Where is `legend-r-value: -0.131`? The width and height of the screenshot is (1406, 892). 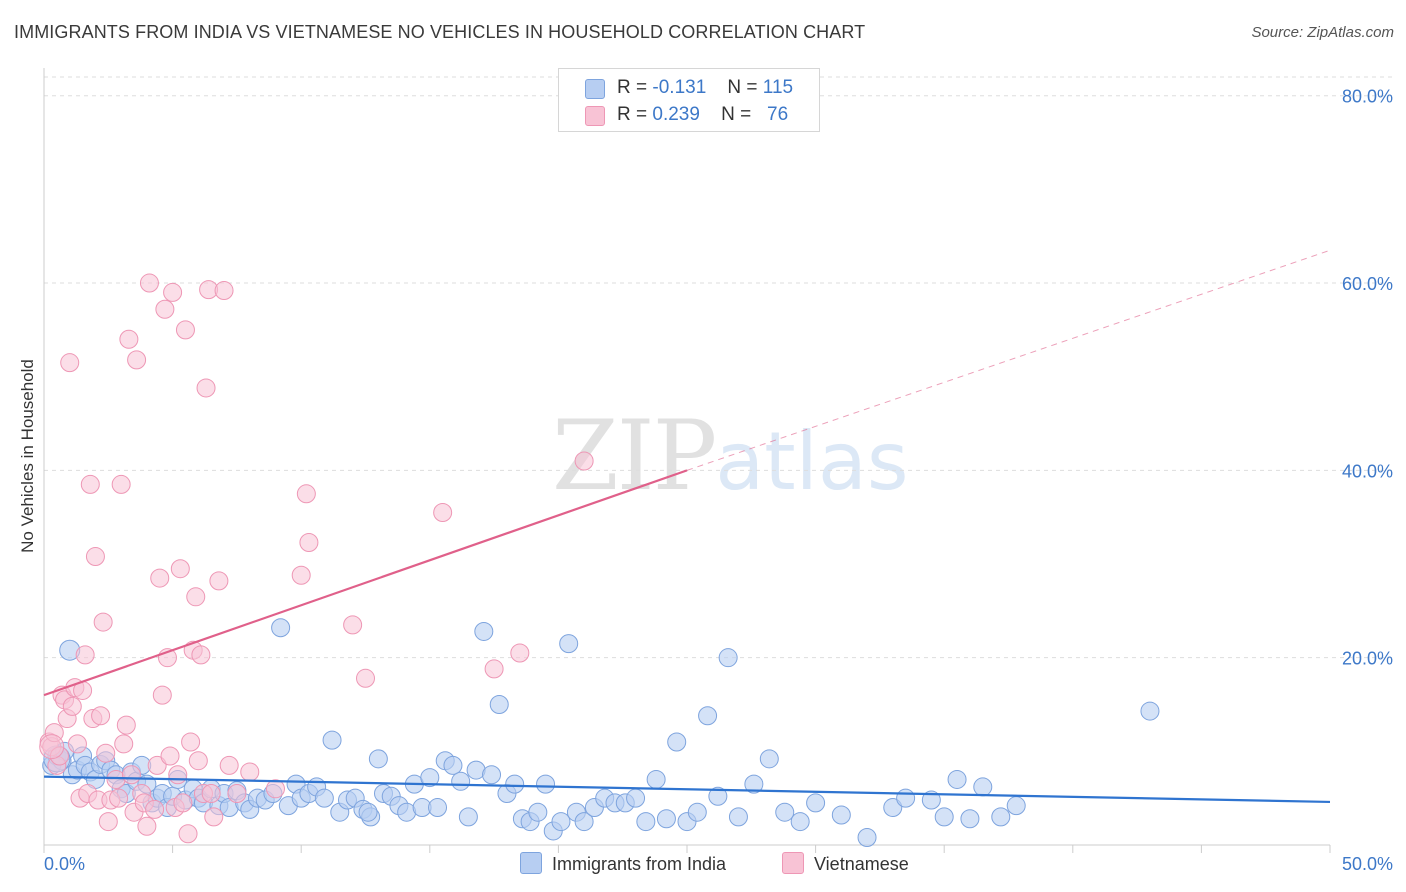
legend-r-value: -0.131 is located at coordinates (679, 87).